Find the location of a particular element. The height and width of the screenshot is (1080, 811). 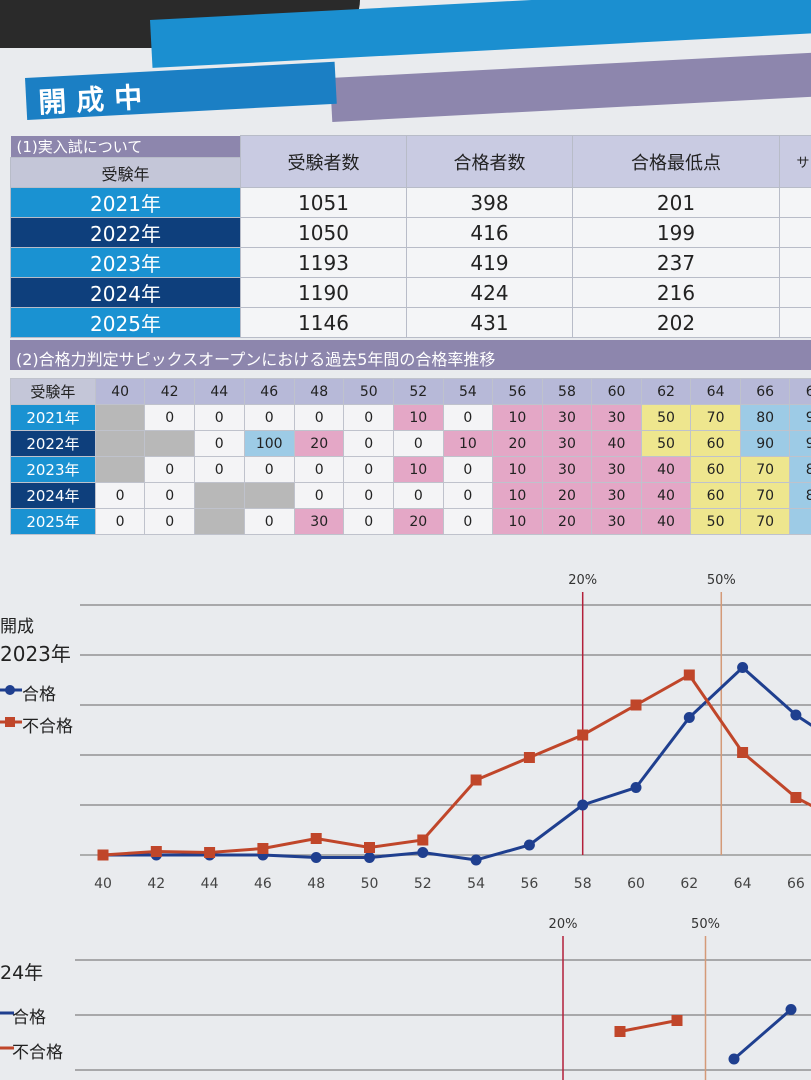

pass-rate-cell: 100 is located at coordinates (269, 443).